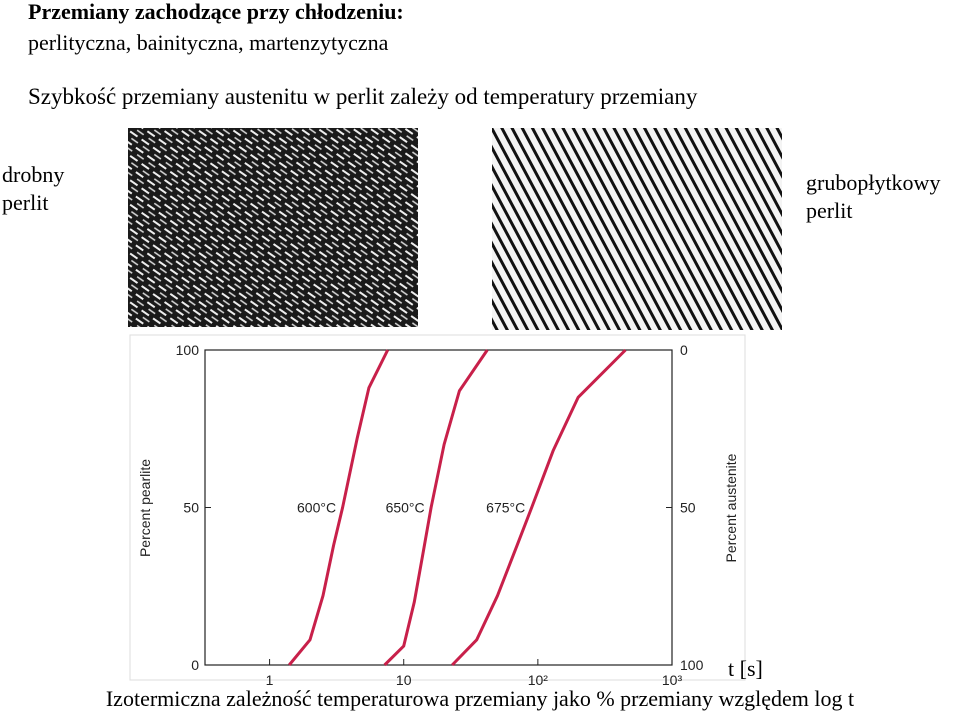 The height and width of the screenshot is (714, 960). What do you see at coordinates (404, 680) in the screenshot?
I see `x-tick-label: 10` at bounding box center [404, 680].